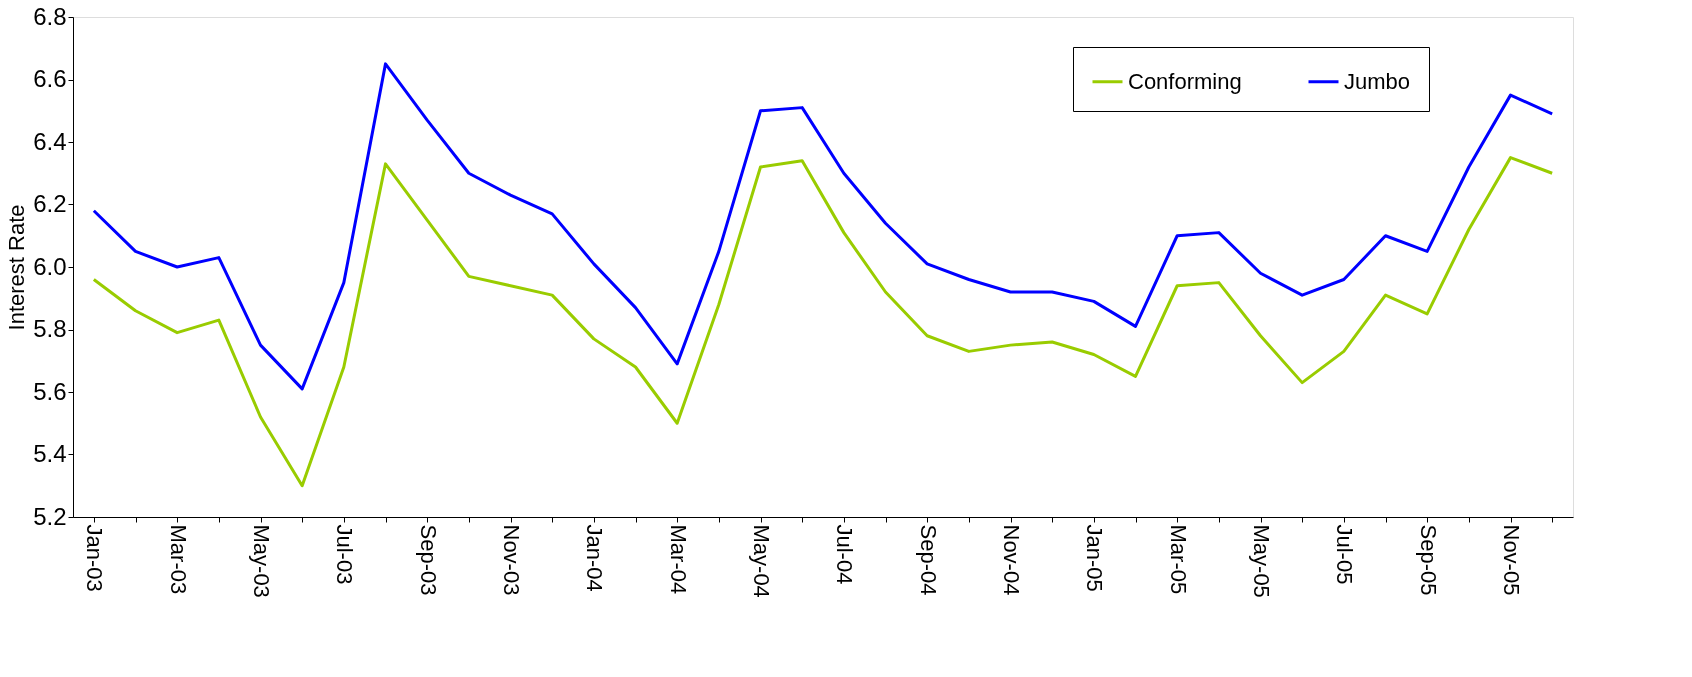  I want to click on x-tick-label: Jan-03, so click(95, 558).